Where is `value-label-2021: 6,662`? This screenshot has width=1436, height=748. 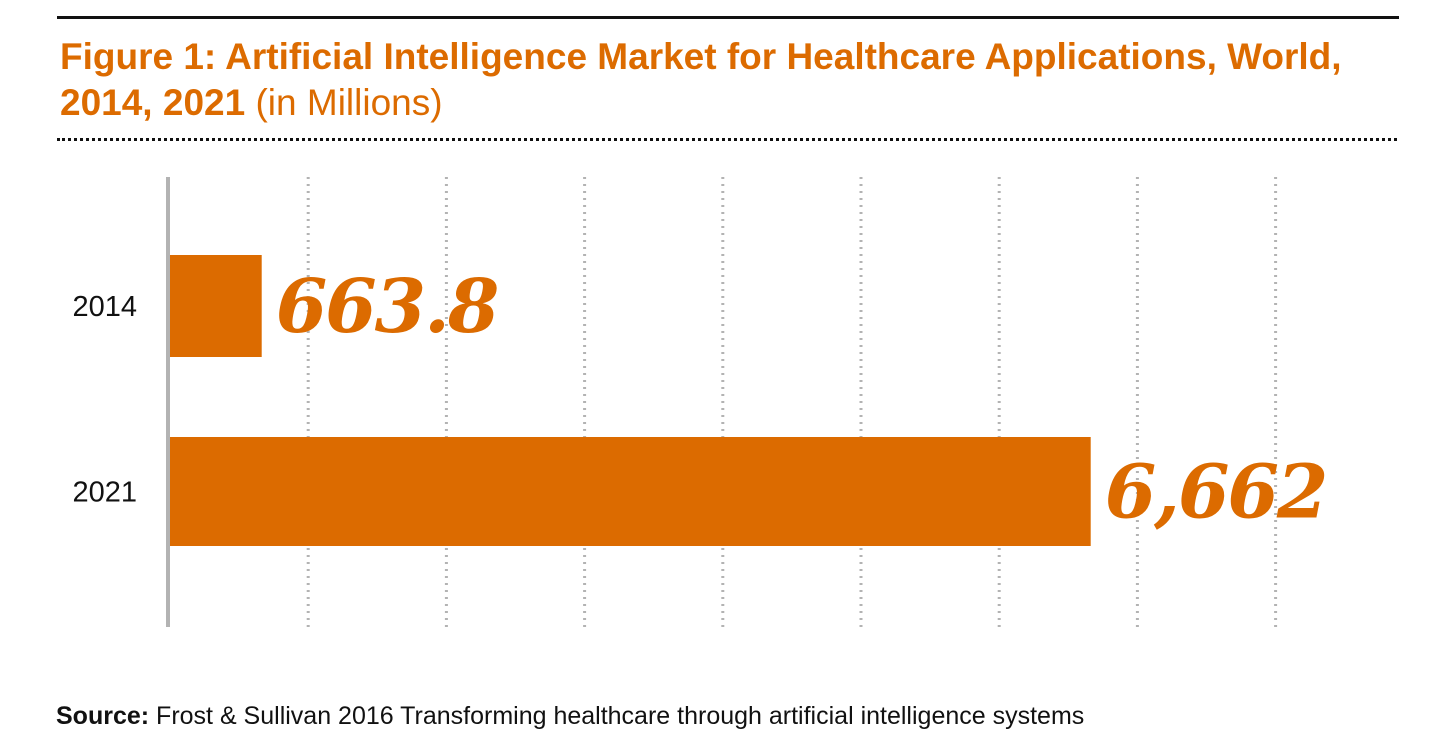 value-label-2021: 6,662 is located at coordinates (1216, 493).